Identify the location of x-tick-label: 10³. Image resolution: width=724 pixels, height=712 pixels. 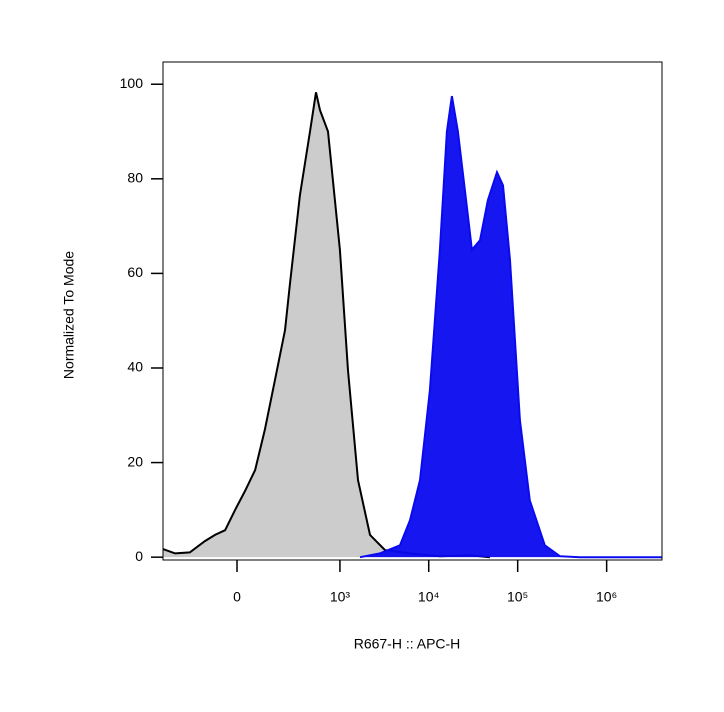
(340, 597).